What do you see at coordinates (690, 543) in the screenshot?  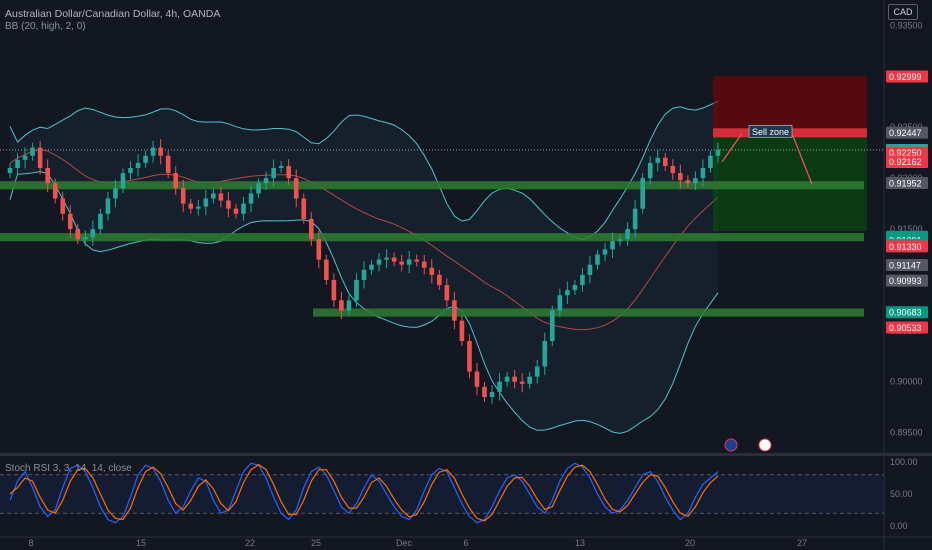 I see `time-tick: 20` at bounding box center [690, 543].